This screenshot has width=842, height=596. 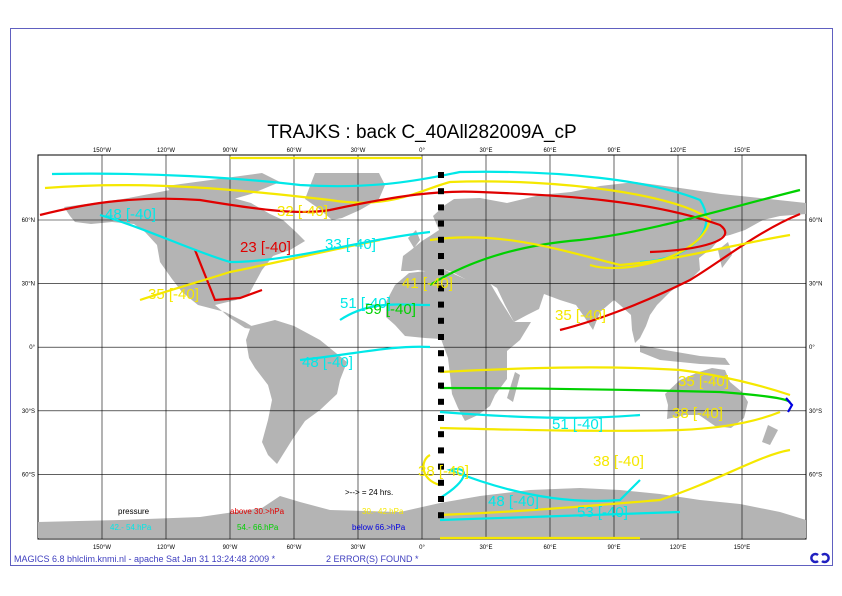 I want to click on lat-label-left: 30°N, so click(x=28, y=285).